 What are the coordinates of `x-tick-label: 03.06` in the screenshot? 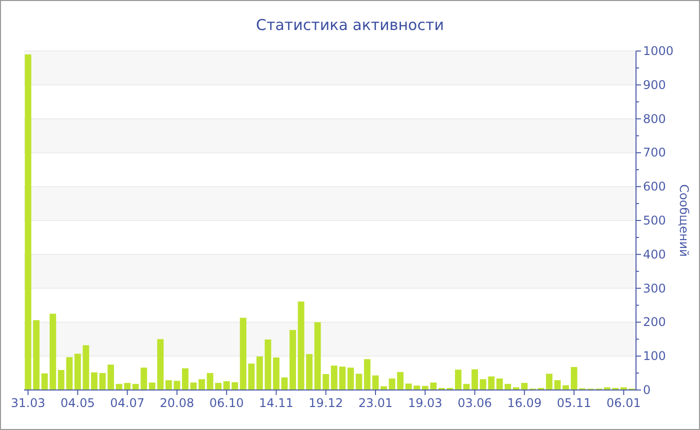 It's located at (475, 403).